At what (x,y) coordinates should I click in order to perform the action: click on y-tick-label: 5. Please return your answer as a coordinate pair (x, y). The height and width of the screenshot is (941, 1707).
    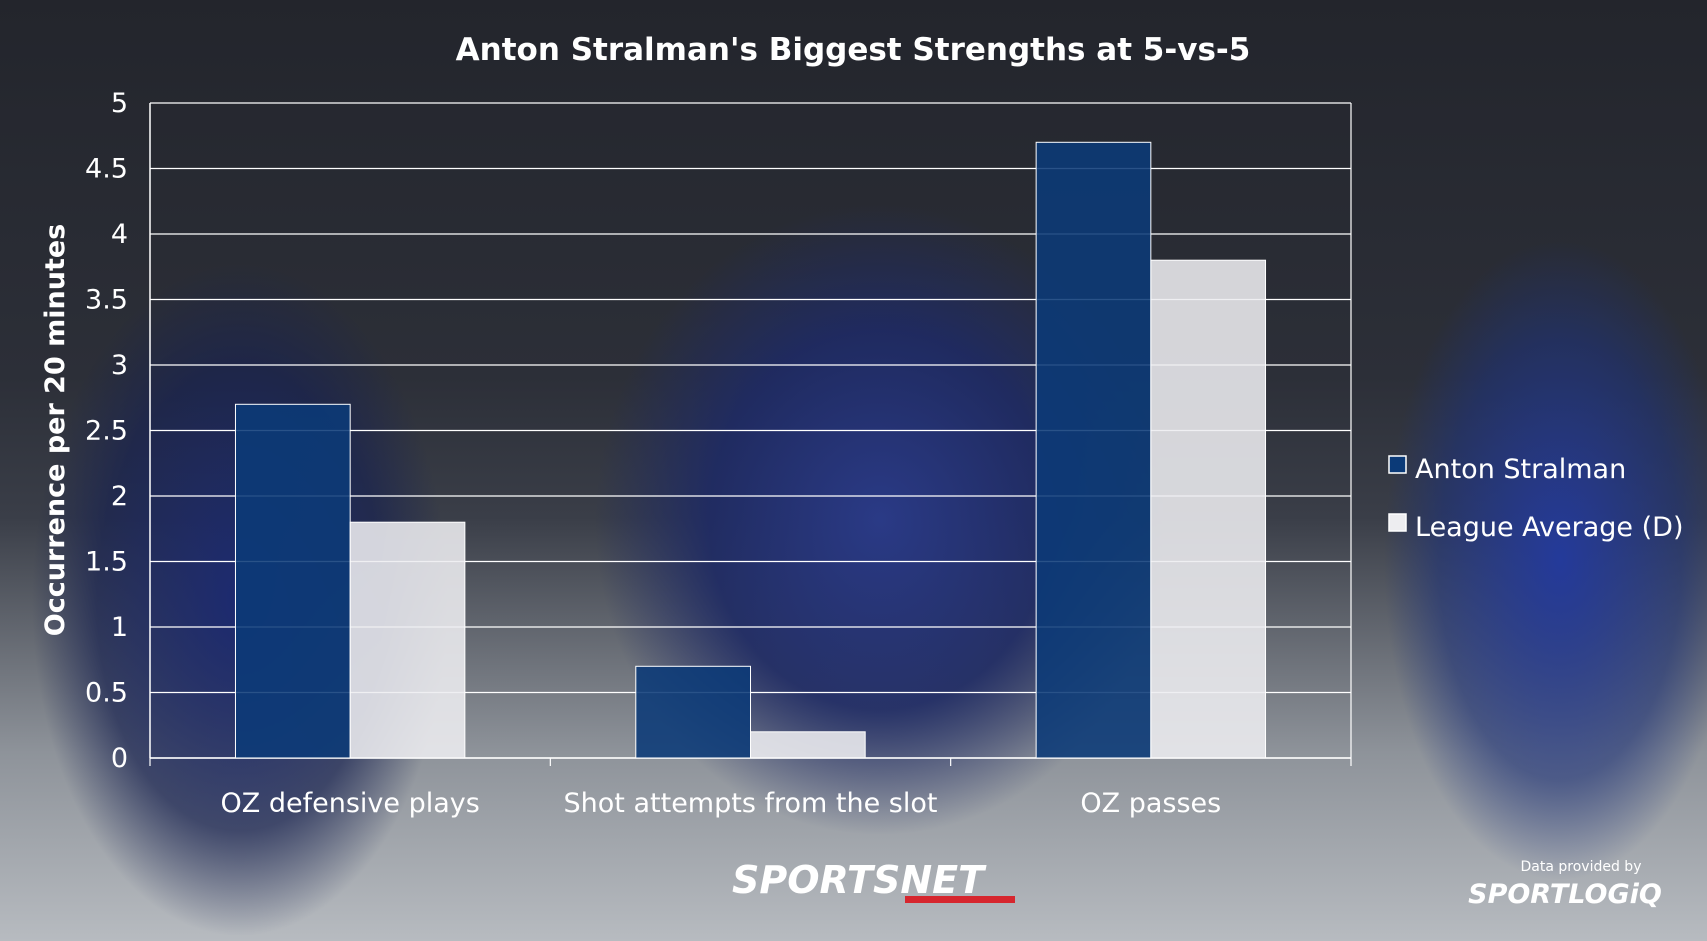
    Looking at the image, I should click on (119, 103).